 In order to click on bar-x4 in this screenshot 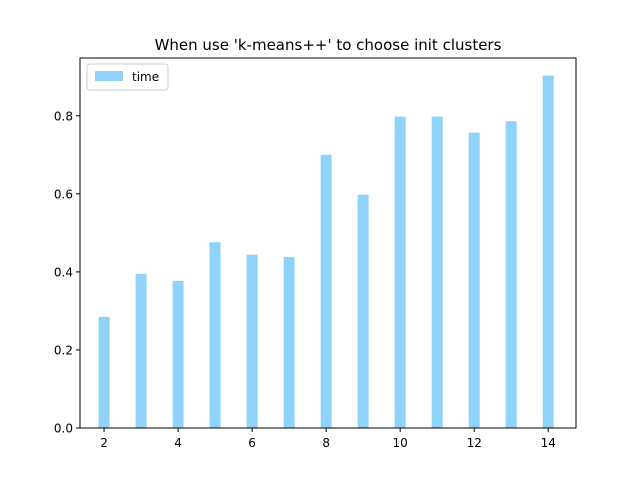, I will do `click(178, 354)`.